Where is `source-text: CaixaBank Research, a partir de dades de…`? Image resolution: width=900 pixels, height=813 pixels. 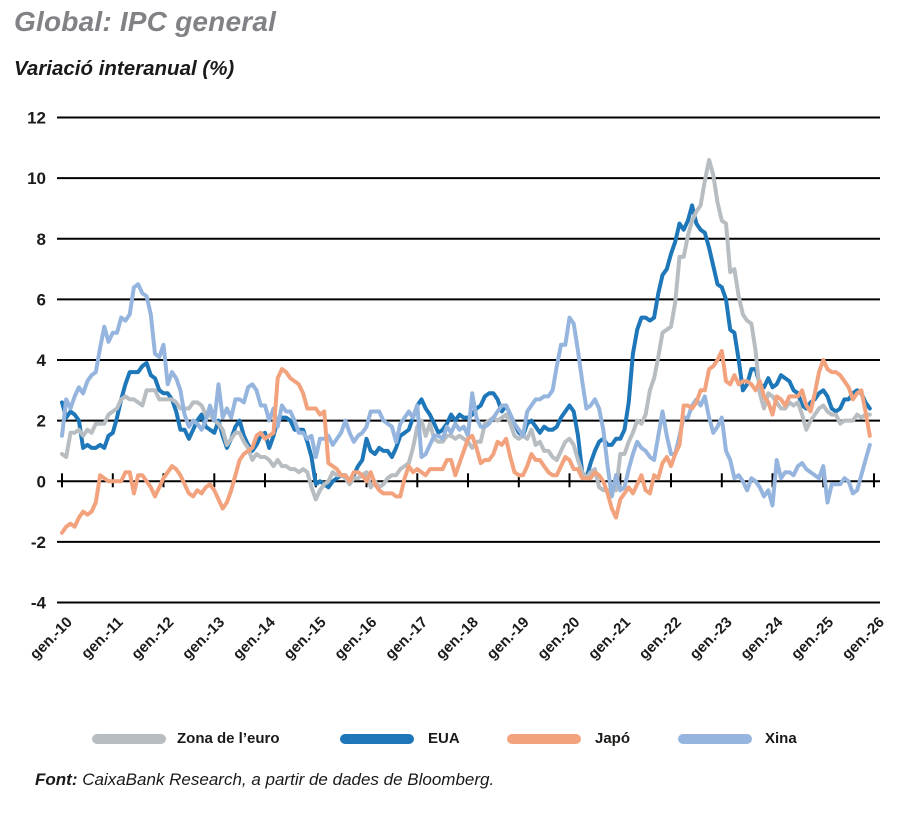 source-text: CaixaBank Research, a partir de dades de… is located at coordinates (286, 779).